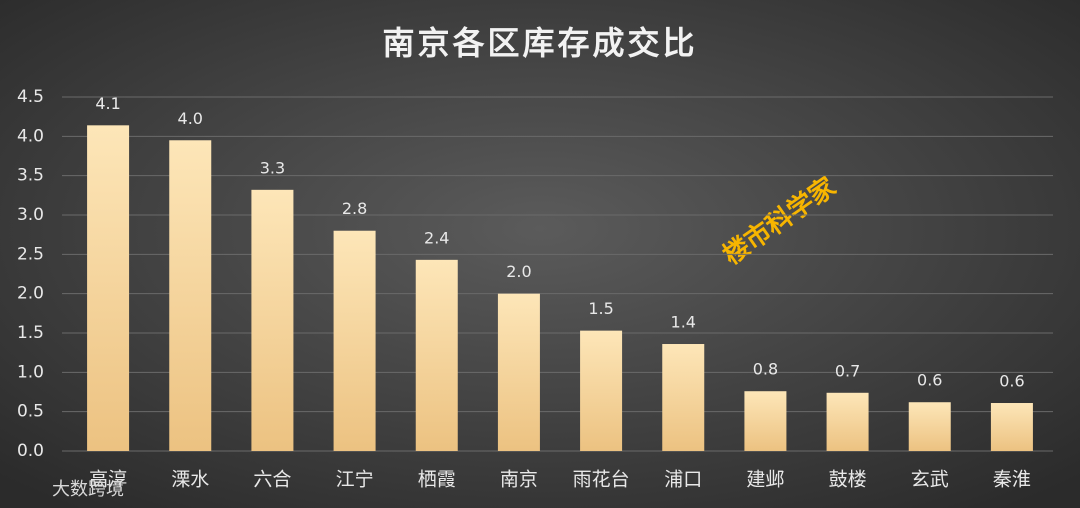  I want to click on data-label: 1.5, so click(600, 308).